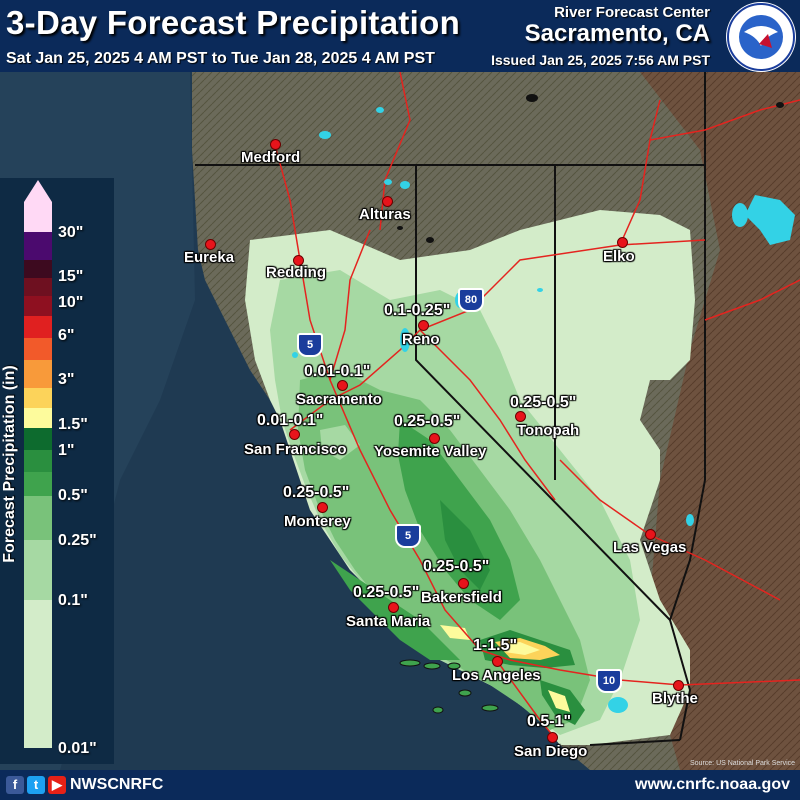  Describe the element at coordinates (77, 540) in the screenshot. I see `legend-tick: 0.25"` at that location.